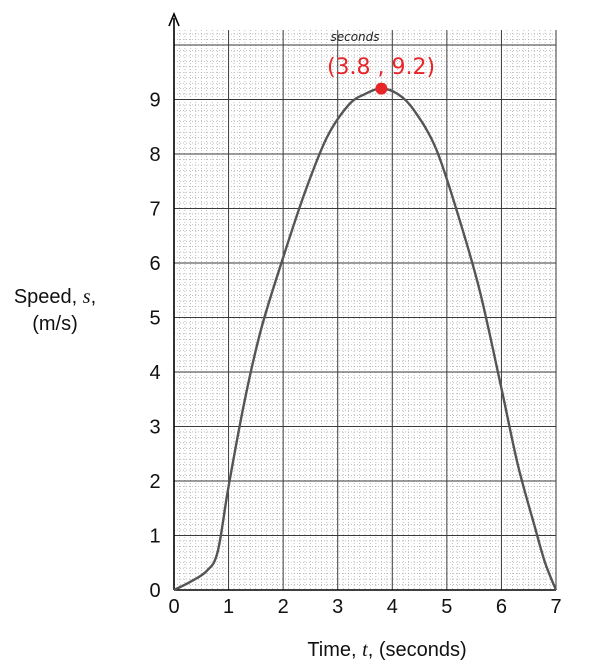  I want to click on x-tick-label: 1, so click(228, 607).